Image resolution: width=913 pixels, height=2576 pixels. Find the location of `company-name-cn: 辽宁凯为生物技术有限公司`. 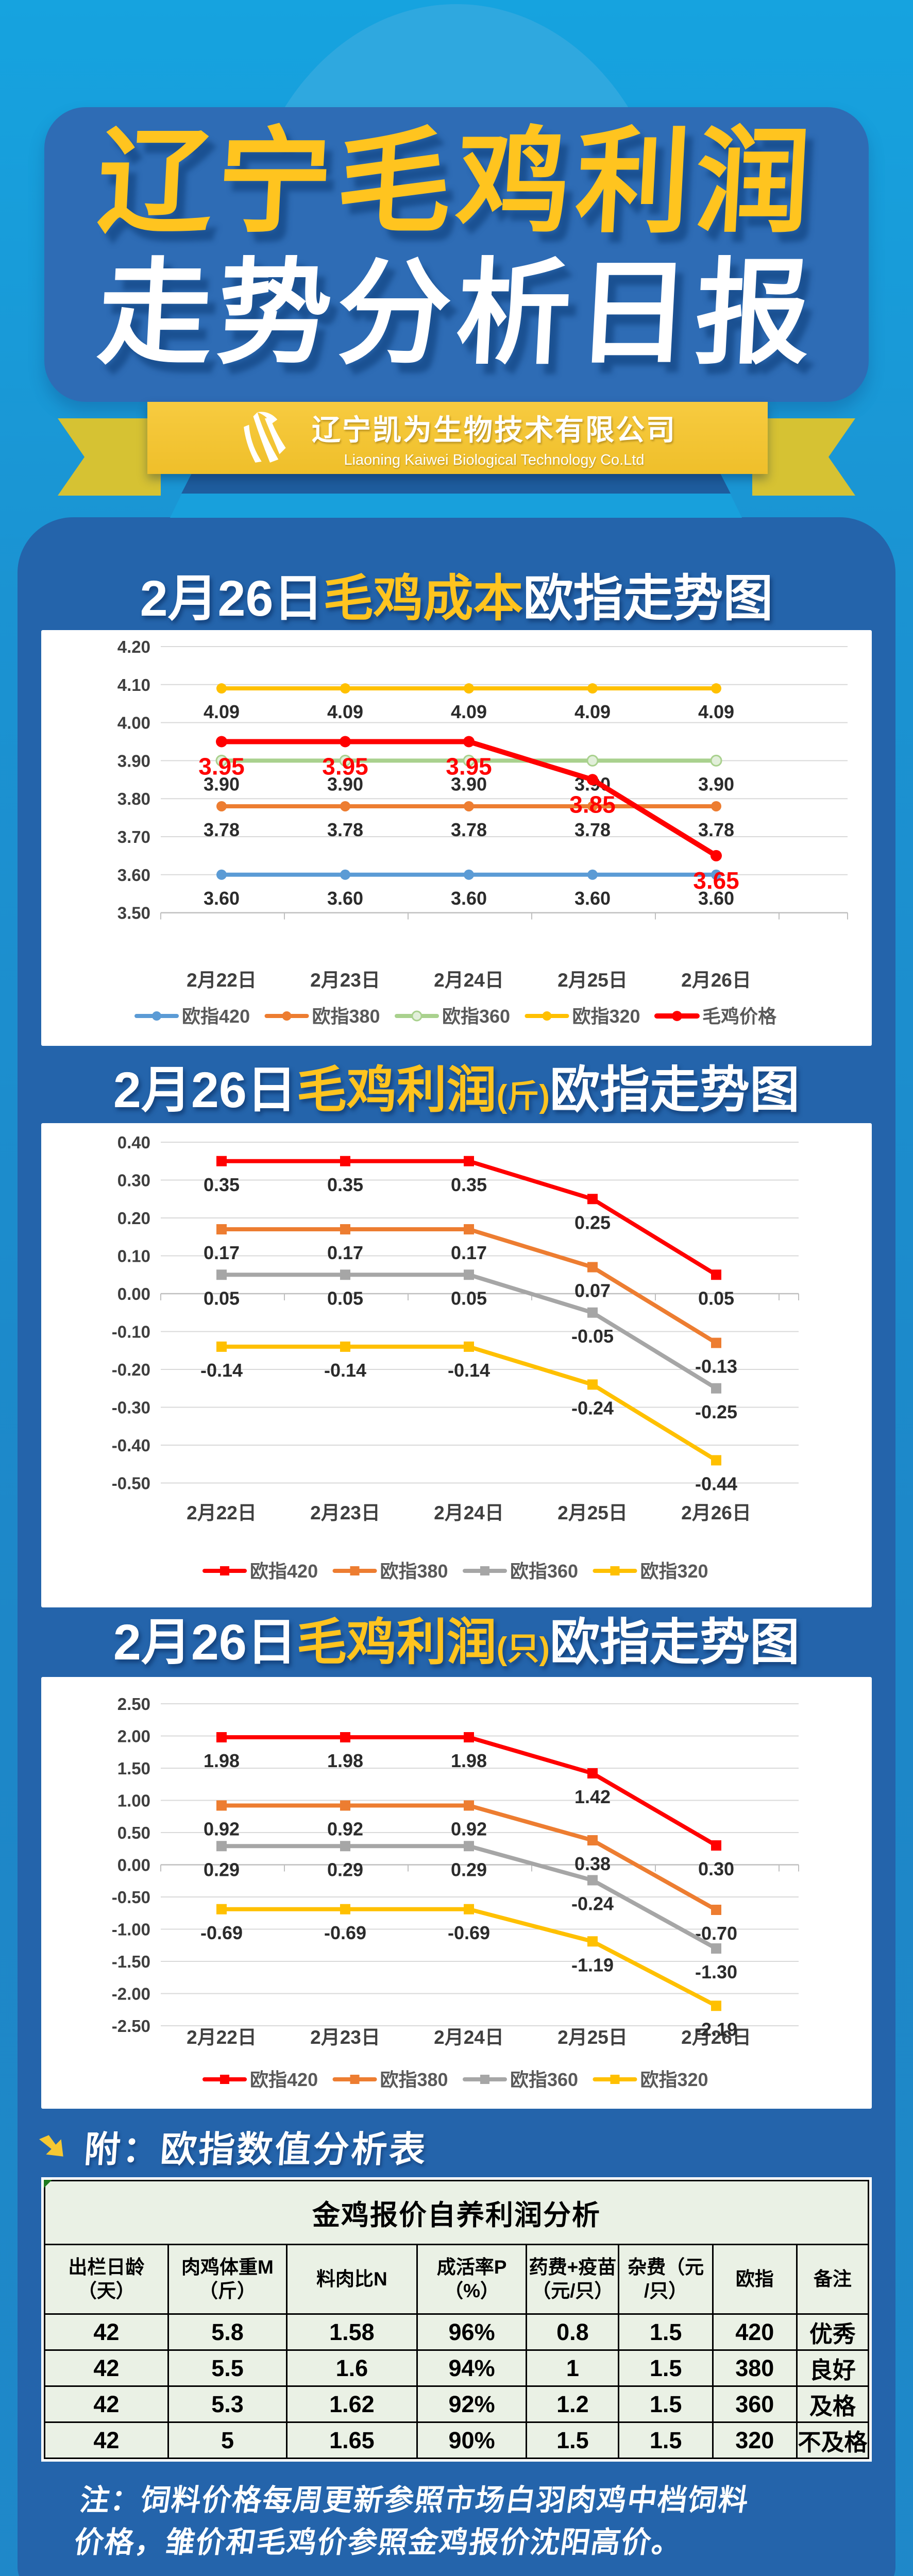

company-name-cn: 辽宁凯为生物技术有限公司 is located at coordinates (495, 430).